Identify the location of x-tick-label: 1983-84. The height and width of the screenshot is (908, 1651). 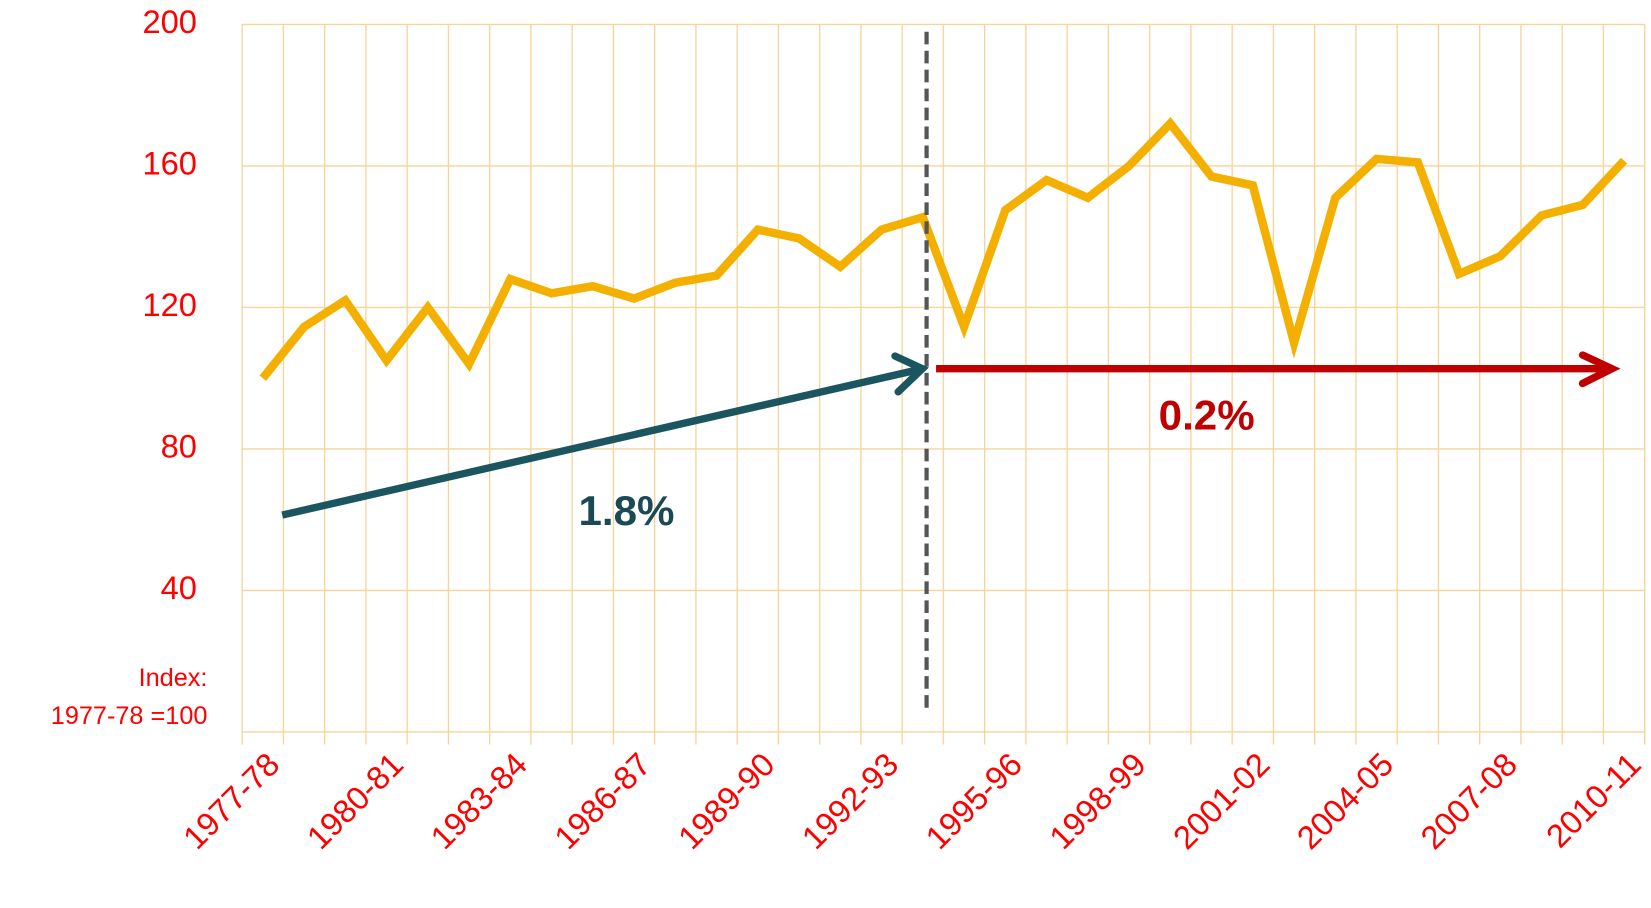
(478, 800).